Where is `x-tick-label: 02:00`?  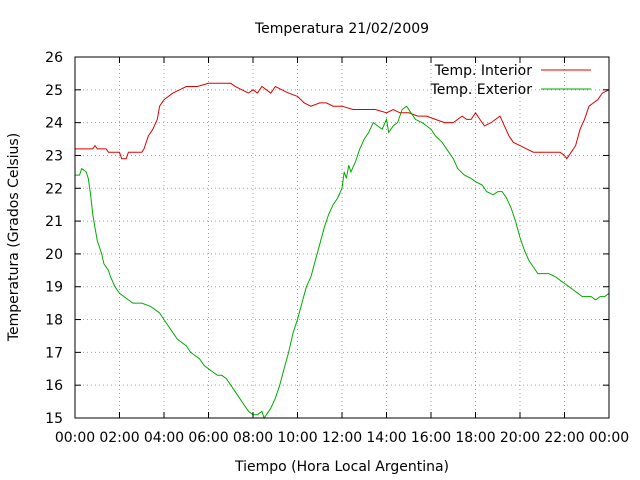
x-tick-label: 02:00 is located at coordinates (119, 438).